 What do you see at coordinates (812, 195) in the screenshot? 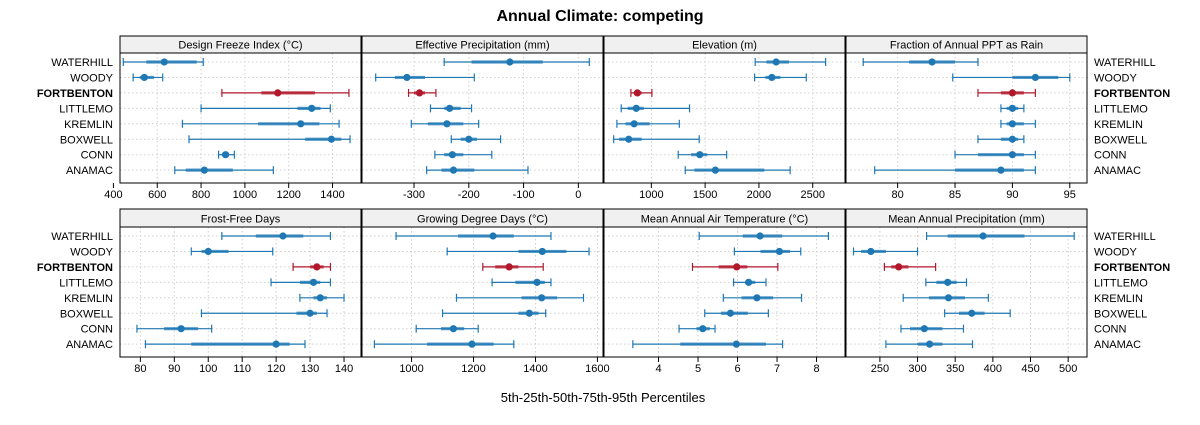
I see `tick-label: 2500` at bounding box center [812, 195].